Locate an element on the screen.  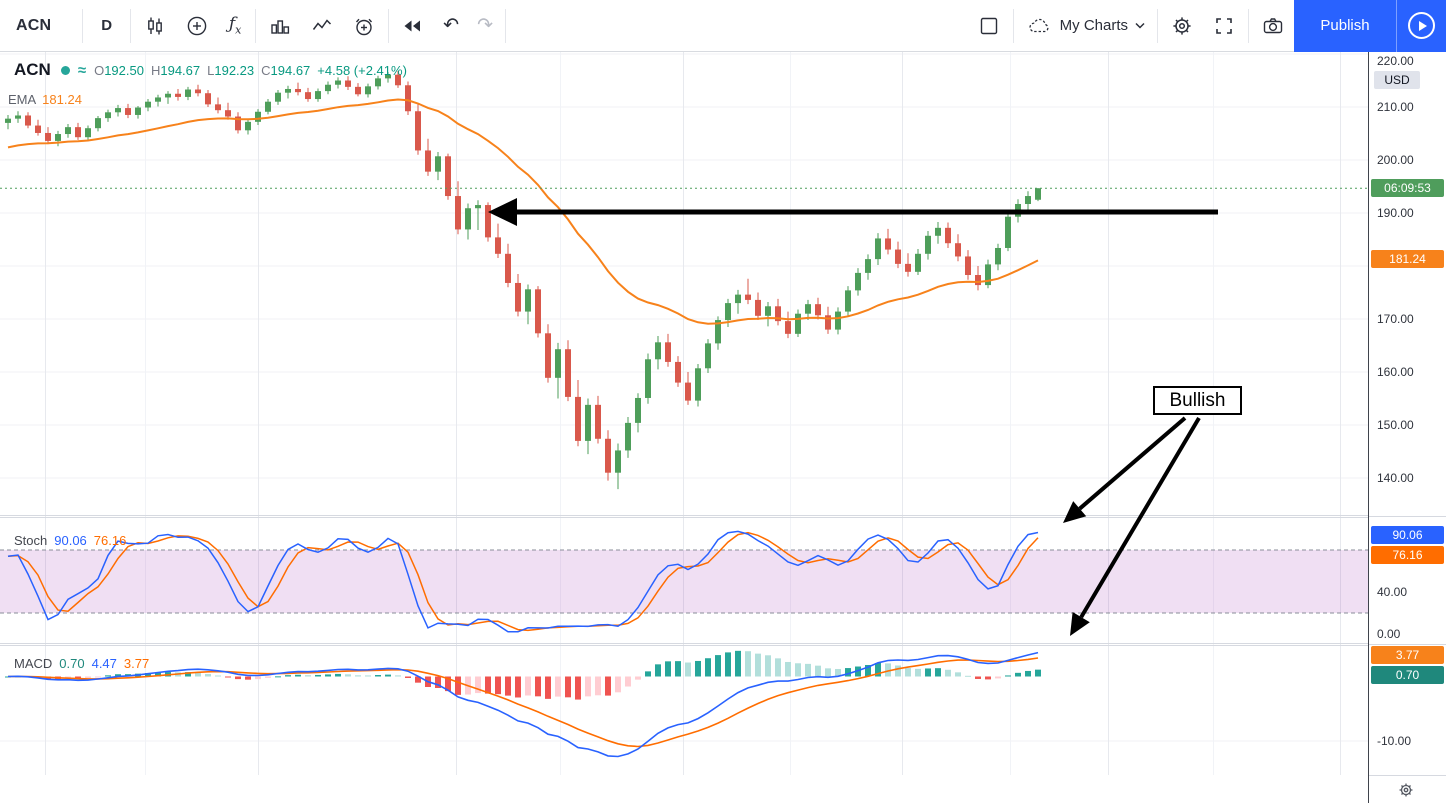
stoch-d-value: 76.16 is located at coordinates (110, 540).